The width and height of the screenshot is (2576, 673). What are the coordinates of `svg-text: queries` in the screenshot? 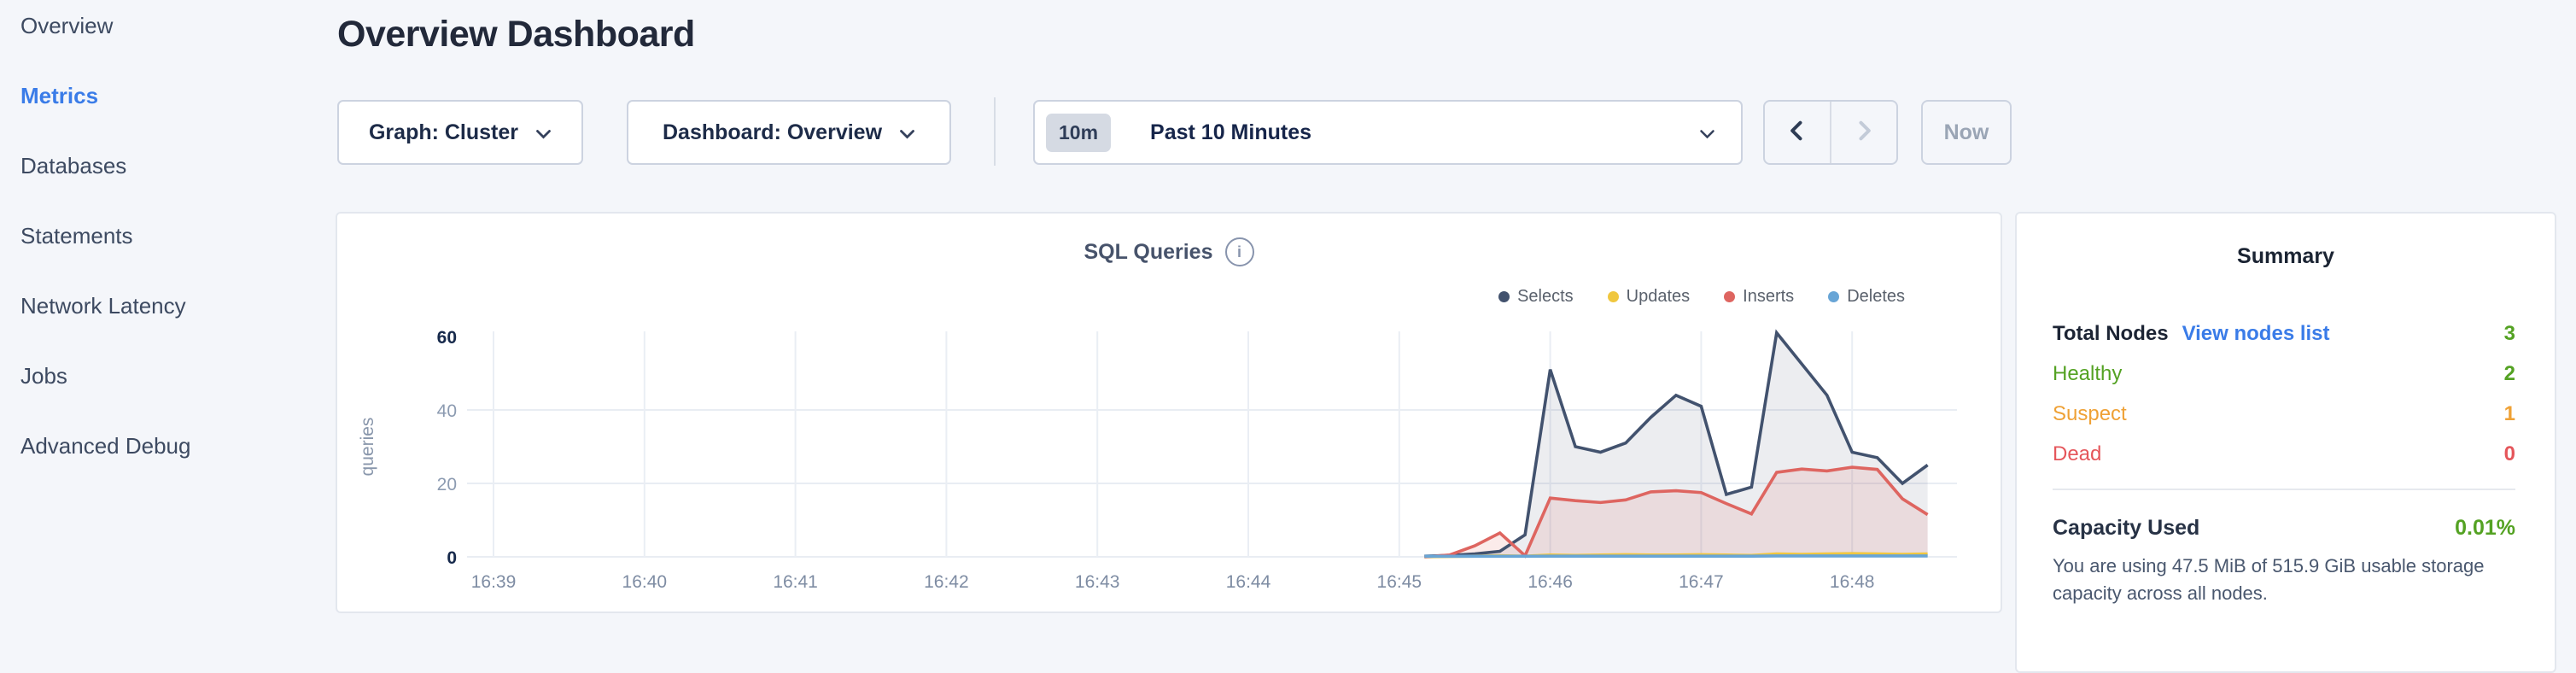 It's located at (367, 448).